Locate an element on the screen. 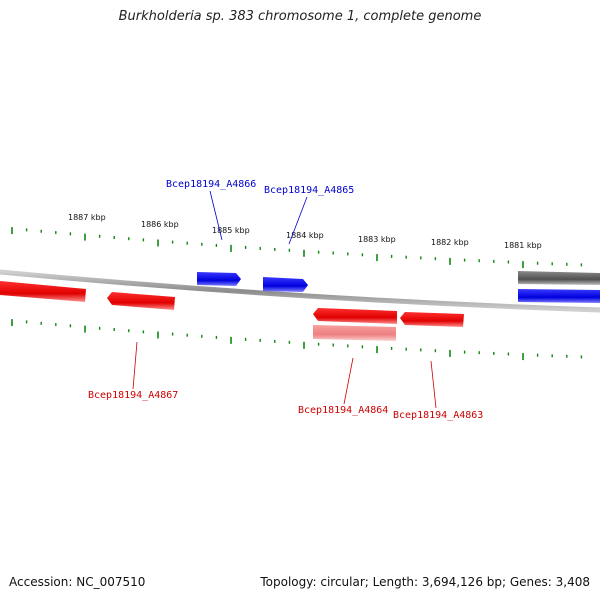  feature-gray-unlabeled is located at coordinates (559, 278).